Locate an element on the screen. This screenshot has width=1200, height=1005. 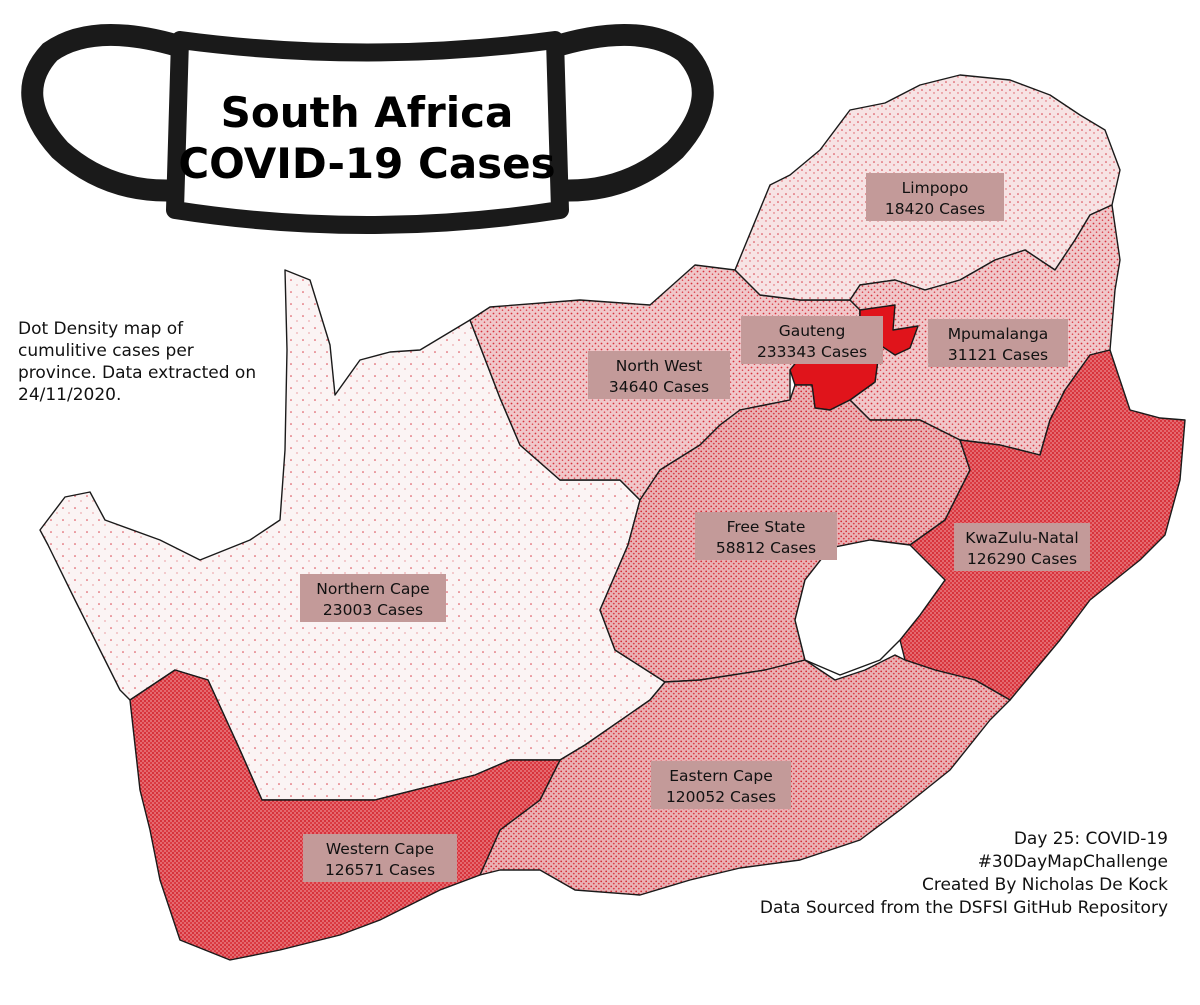
province-name: Eastern Cape is located at coordinates (721, 776).